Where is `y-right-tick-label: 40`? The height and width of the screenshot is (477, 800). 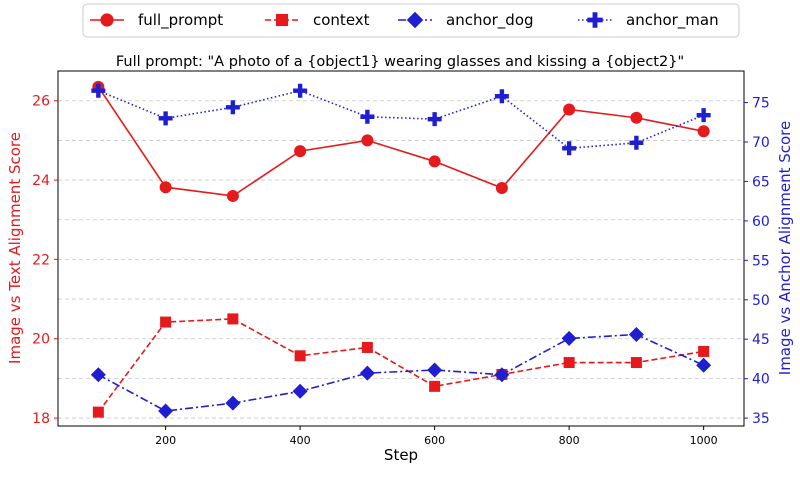 y-right-tick-label: 40 is located at coordinates (761, 380).